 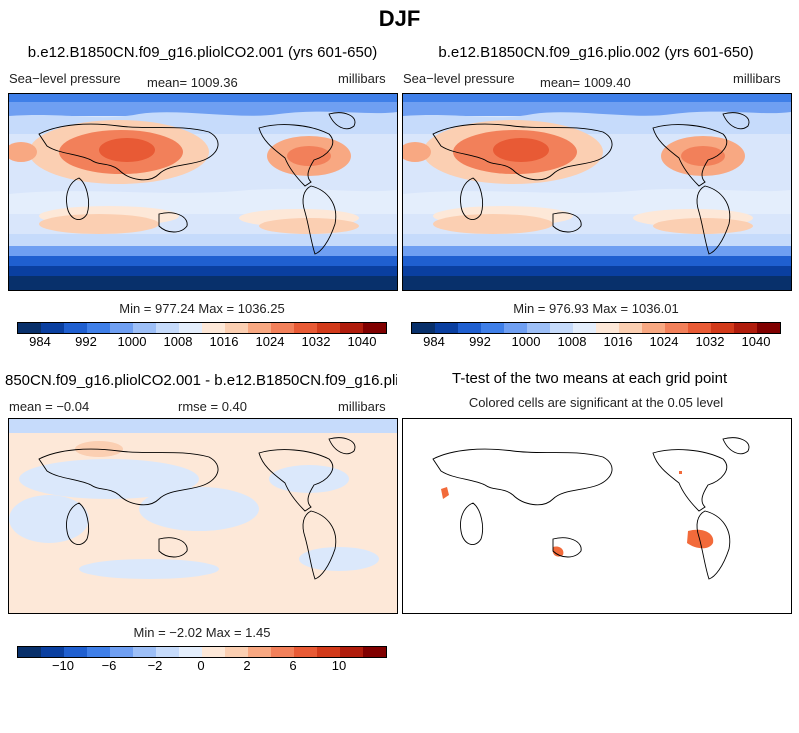 What do you see at coordinates (247, 665) in the screenshot?
I see `colorbar-tick-label: 2` at bounding box center [247, 665].